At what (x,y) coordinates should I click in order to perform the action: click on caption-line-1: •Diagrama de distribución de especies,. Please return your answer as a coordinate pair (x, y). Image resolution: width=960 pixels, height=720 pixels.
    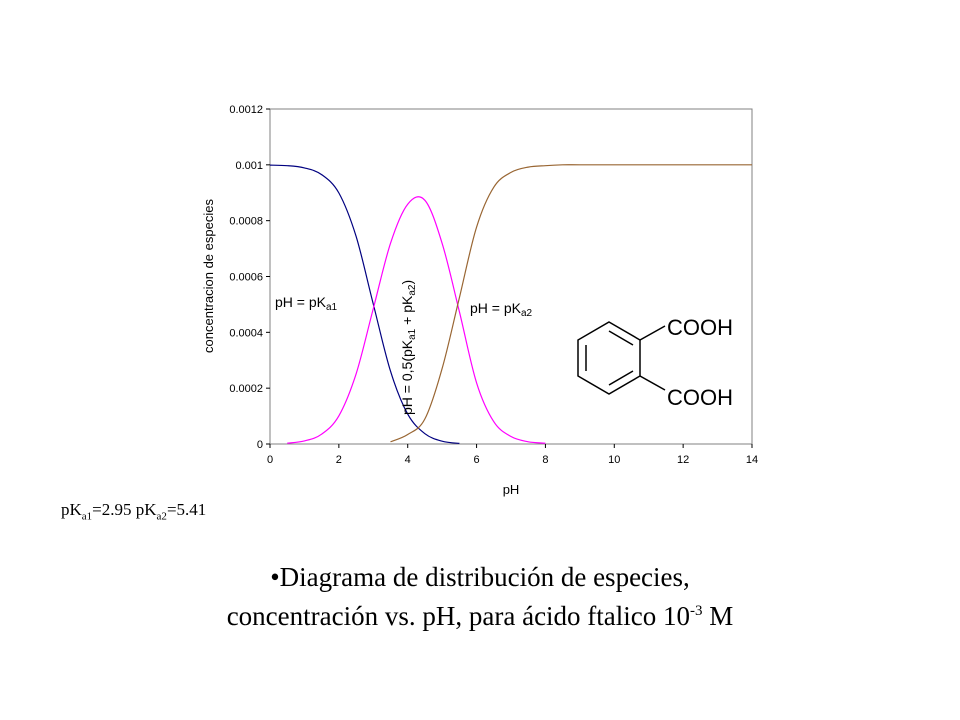
    Looking at the image, I should click on (480, 577).